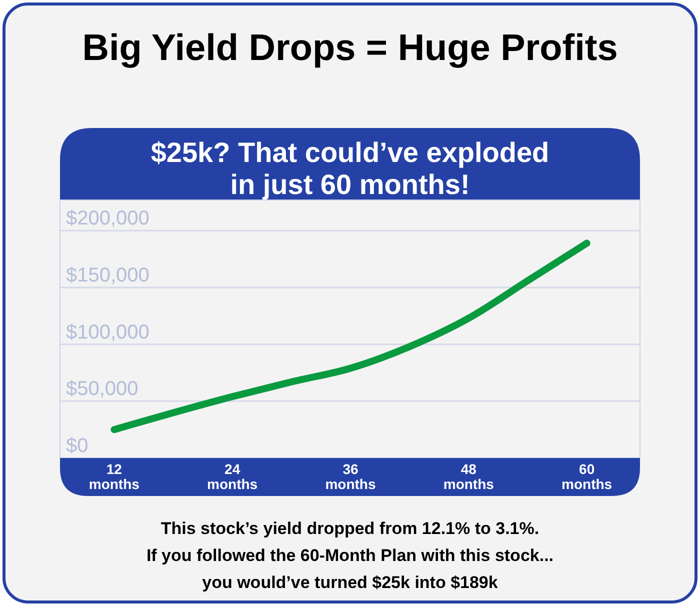 This screenshot has height=606, width=700. I want to click on x-tick-label: 36 months, so click(350, 476).